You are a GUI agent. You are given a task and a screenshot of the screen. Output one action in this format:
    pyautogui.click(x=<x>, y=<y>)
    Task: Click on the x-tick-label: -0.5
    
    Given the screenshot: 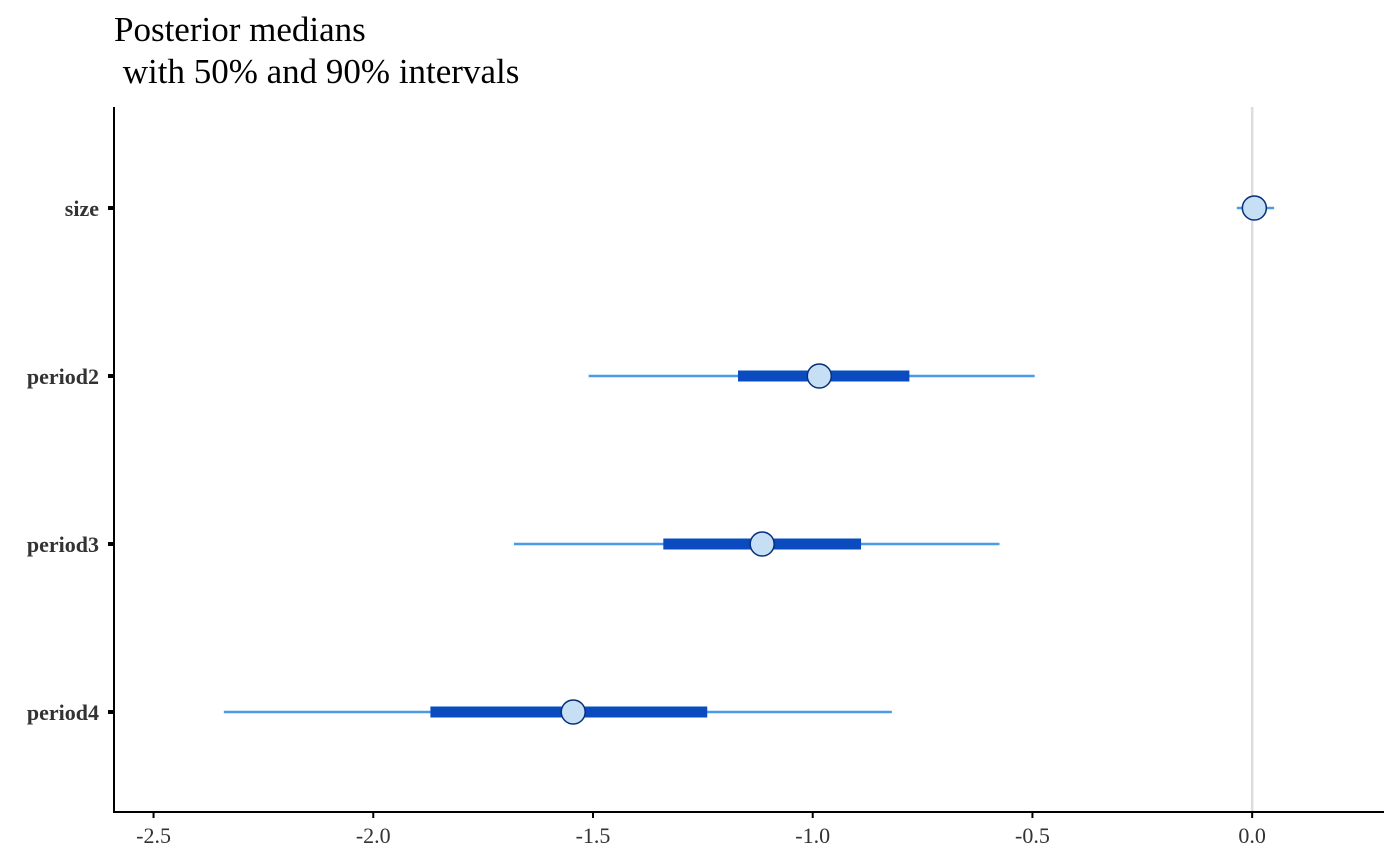 What is the action you would take?
    pyautogui.click(x=1032, y=835)
    